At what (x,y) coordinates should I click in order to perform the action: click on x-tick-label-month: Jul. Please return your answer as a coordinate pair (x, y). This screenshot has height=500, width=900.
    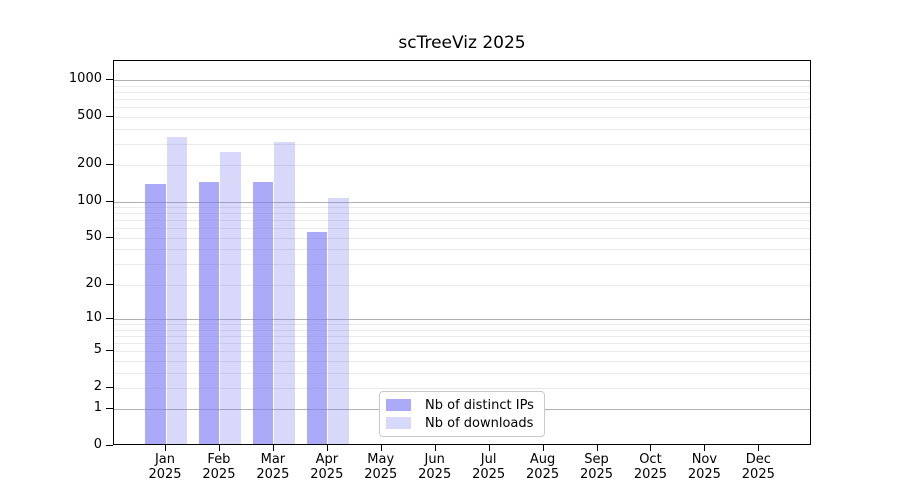
    Looking at the image, I should click on (488, 459).